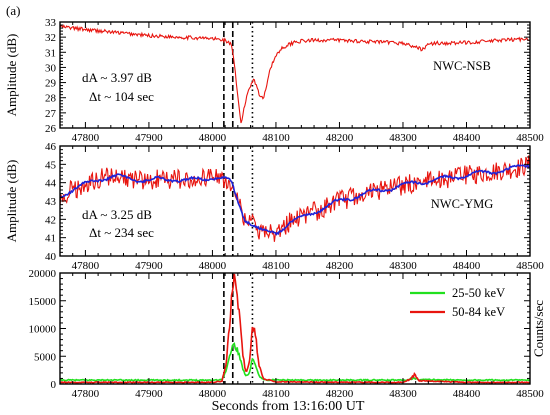 This screenshot has width=550, height=415. I want to click on x-tick-label-counts-4: 48200, so click(340, 394).